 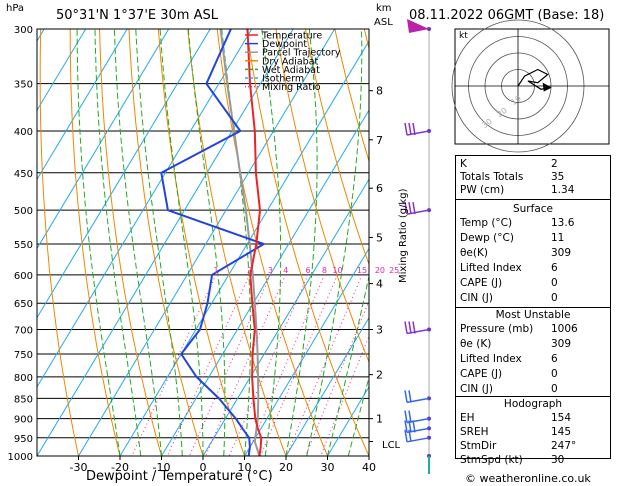 What do you see at coordinates (561, 344) in the screenshot?
I see `mu-value: 309` at bounding box center [561, 344].